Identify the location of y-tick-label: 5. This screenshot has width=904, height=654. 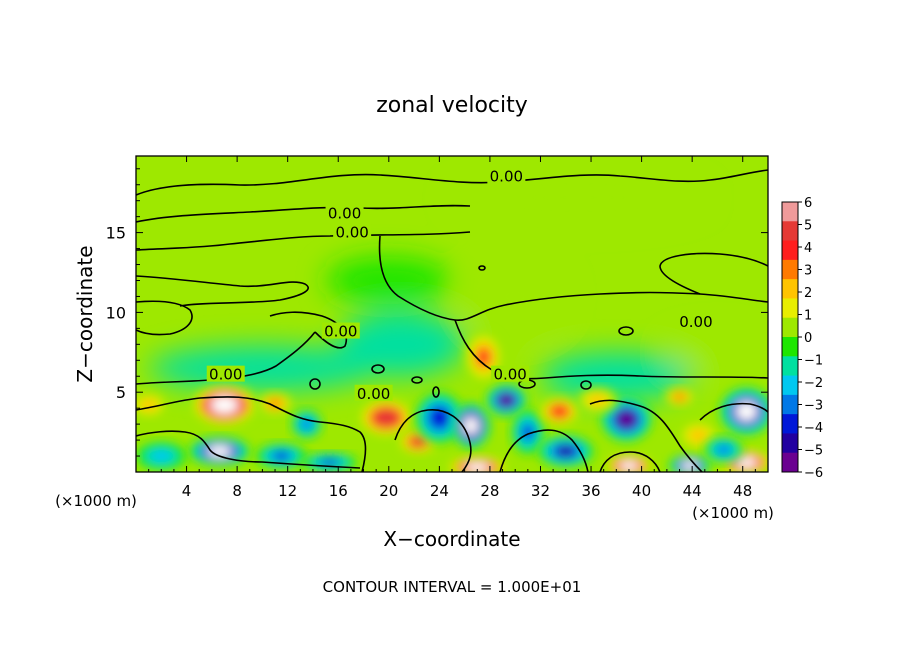
(121, 392).